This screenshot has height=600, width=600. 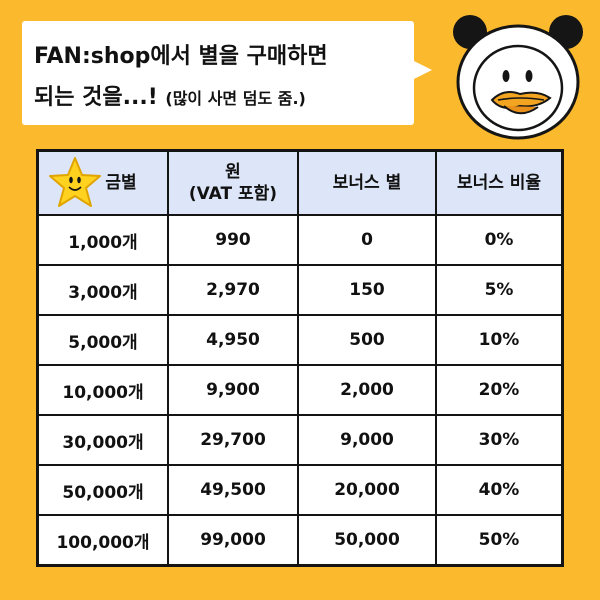 I want to click on table-row: 1,000개 990 0 0%, so click(x=300, y=241).